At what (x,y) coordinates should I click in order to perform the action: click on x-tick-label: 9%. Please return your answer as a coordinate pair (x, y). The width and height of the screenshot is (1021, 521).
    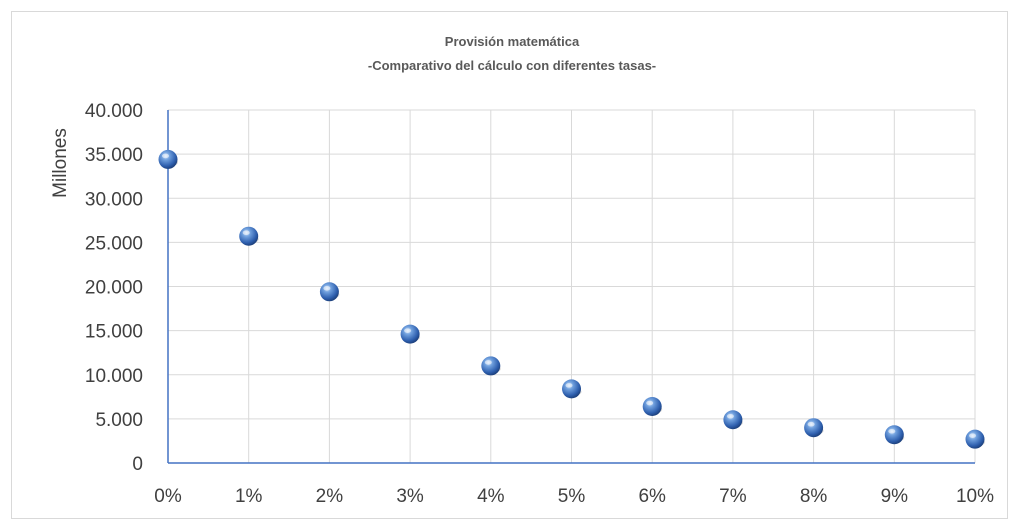
    Looking at the image, I should click on (895, 496).